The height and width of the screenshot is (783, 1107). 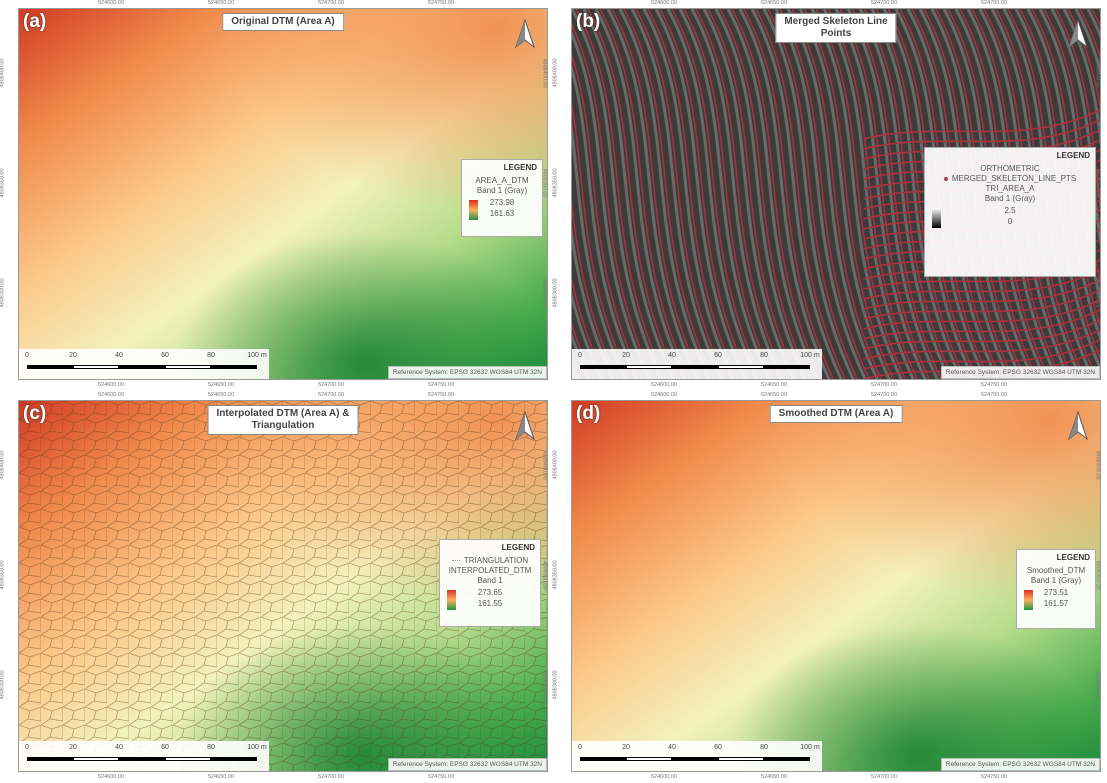 I want to click on legend-ramp: 273.98 161.63, so click(x=502, y=210).